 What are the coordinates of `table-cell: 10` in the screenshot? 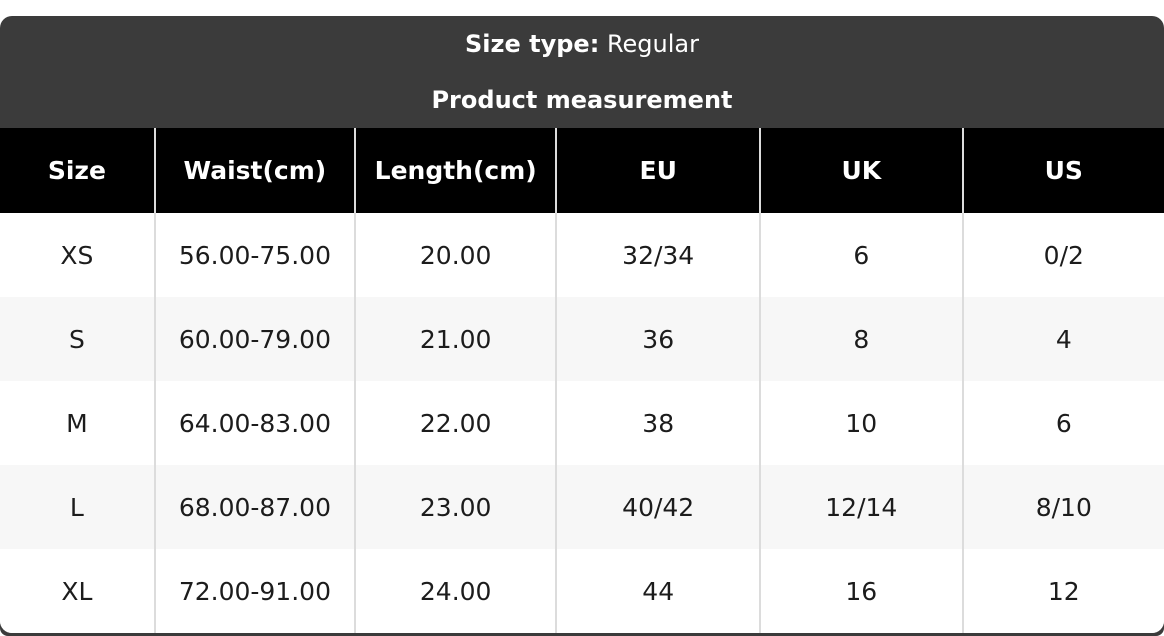 It's located at (861, 423).